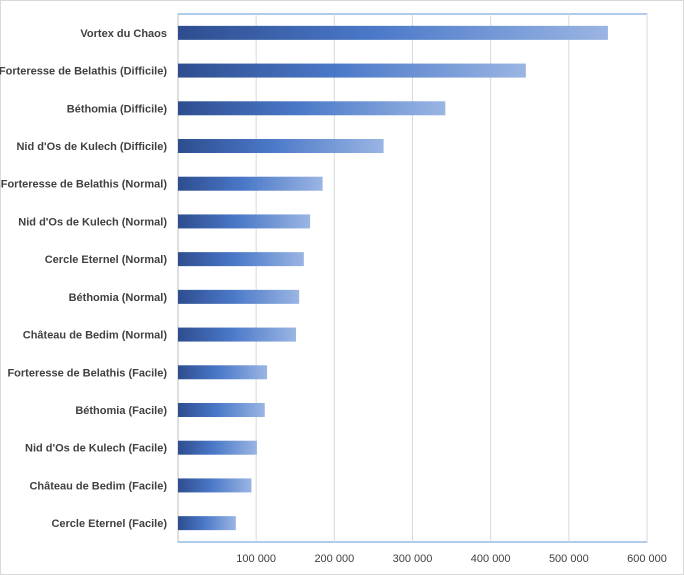 Image resolution: width=684 pixels, height=575 pixels. Describe the element at coordinates (491, 559) in the screenshot. I see `x-tick-label: 400 000` at that location.